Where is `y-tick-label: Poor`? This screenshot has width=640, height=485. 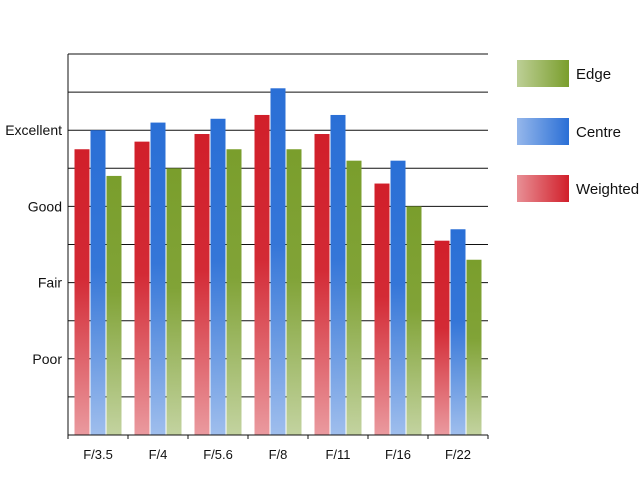
y-tick-label: Poor is located at coordinates (47, 359).